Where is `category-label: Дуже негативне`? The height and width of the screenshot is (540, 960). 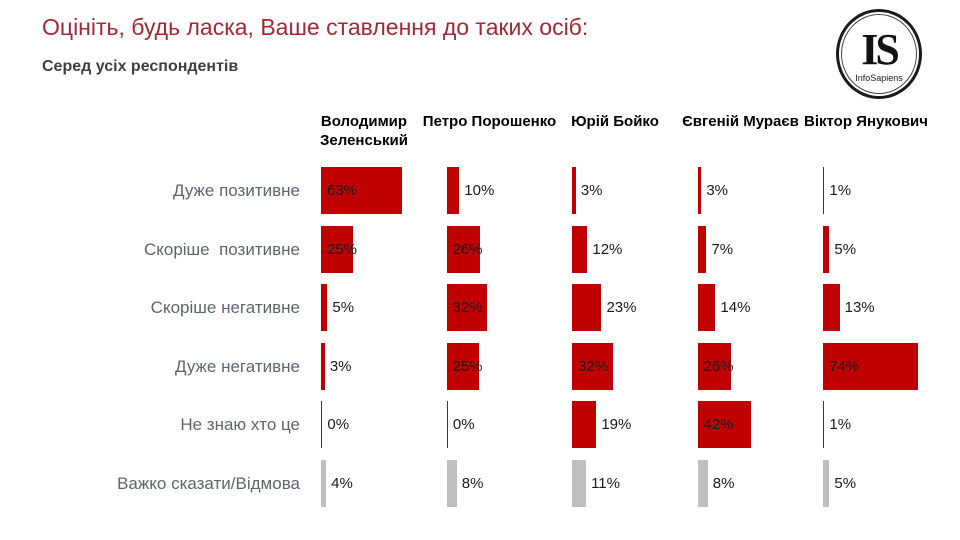
category-label: Дуже негативне is located at coordinates (237, 366).